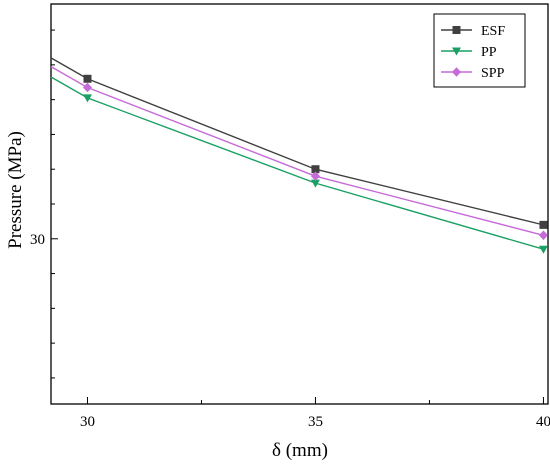 This screenshot has height=466, width=550. I want to click on y-tick-label: 30, so click(37, 240).